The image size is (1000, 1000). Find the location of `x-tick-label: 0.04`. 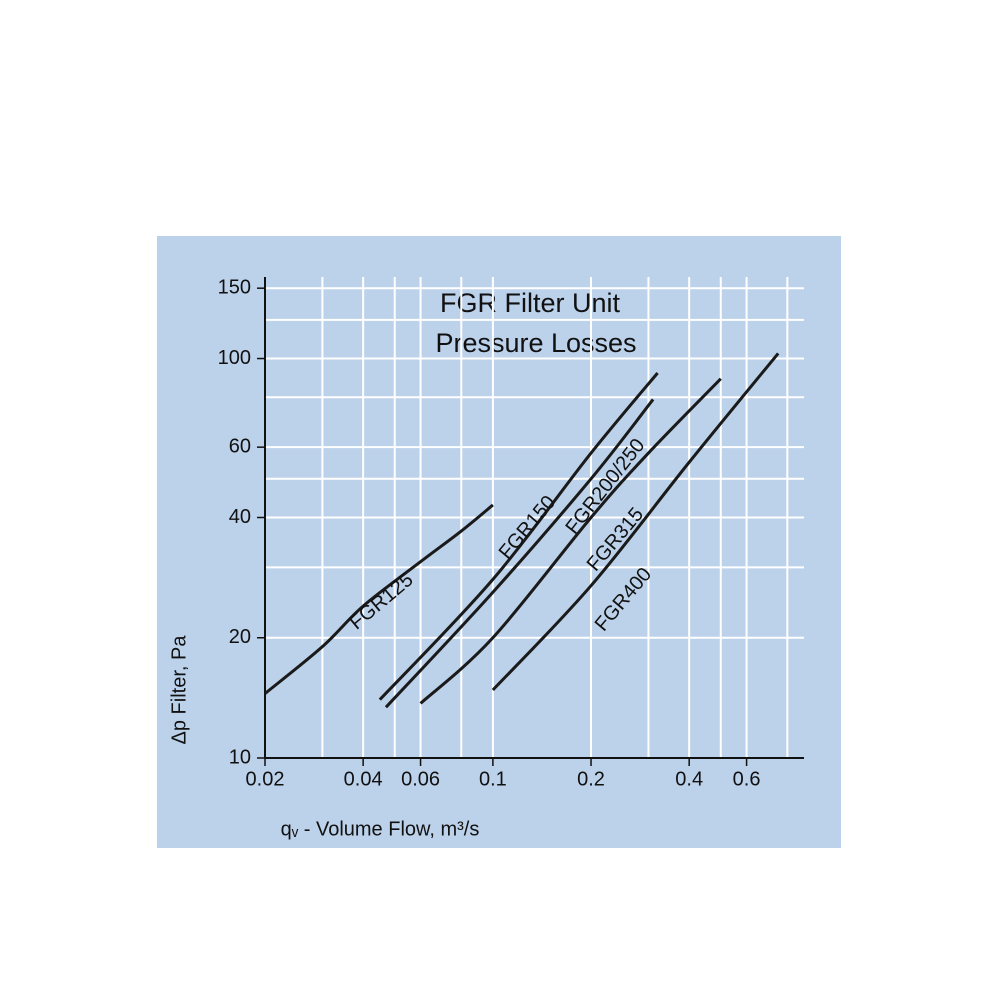

x-tick-label: 0.04 is located at coordinates (363, 779).